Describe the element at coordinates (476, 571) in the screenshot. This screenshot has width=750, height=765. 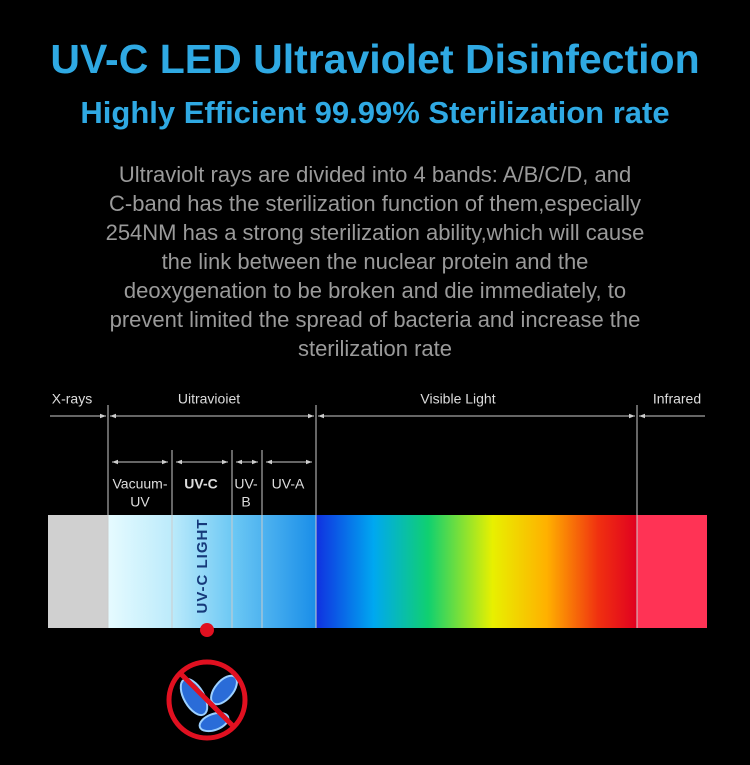
I see `visible-band` at that location.